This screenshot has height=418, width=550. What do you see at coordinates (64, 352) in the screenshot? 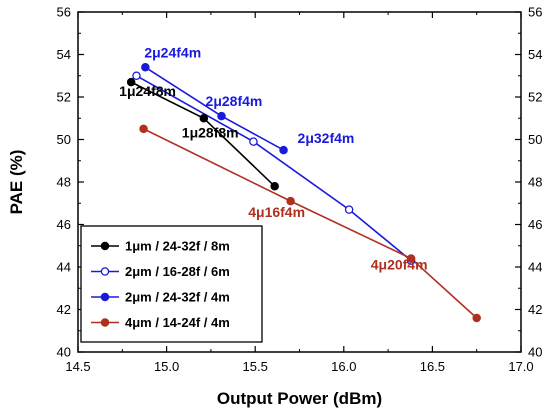
I see `y-tick-label: 40` at bounding box center [64, 352].